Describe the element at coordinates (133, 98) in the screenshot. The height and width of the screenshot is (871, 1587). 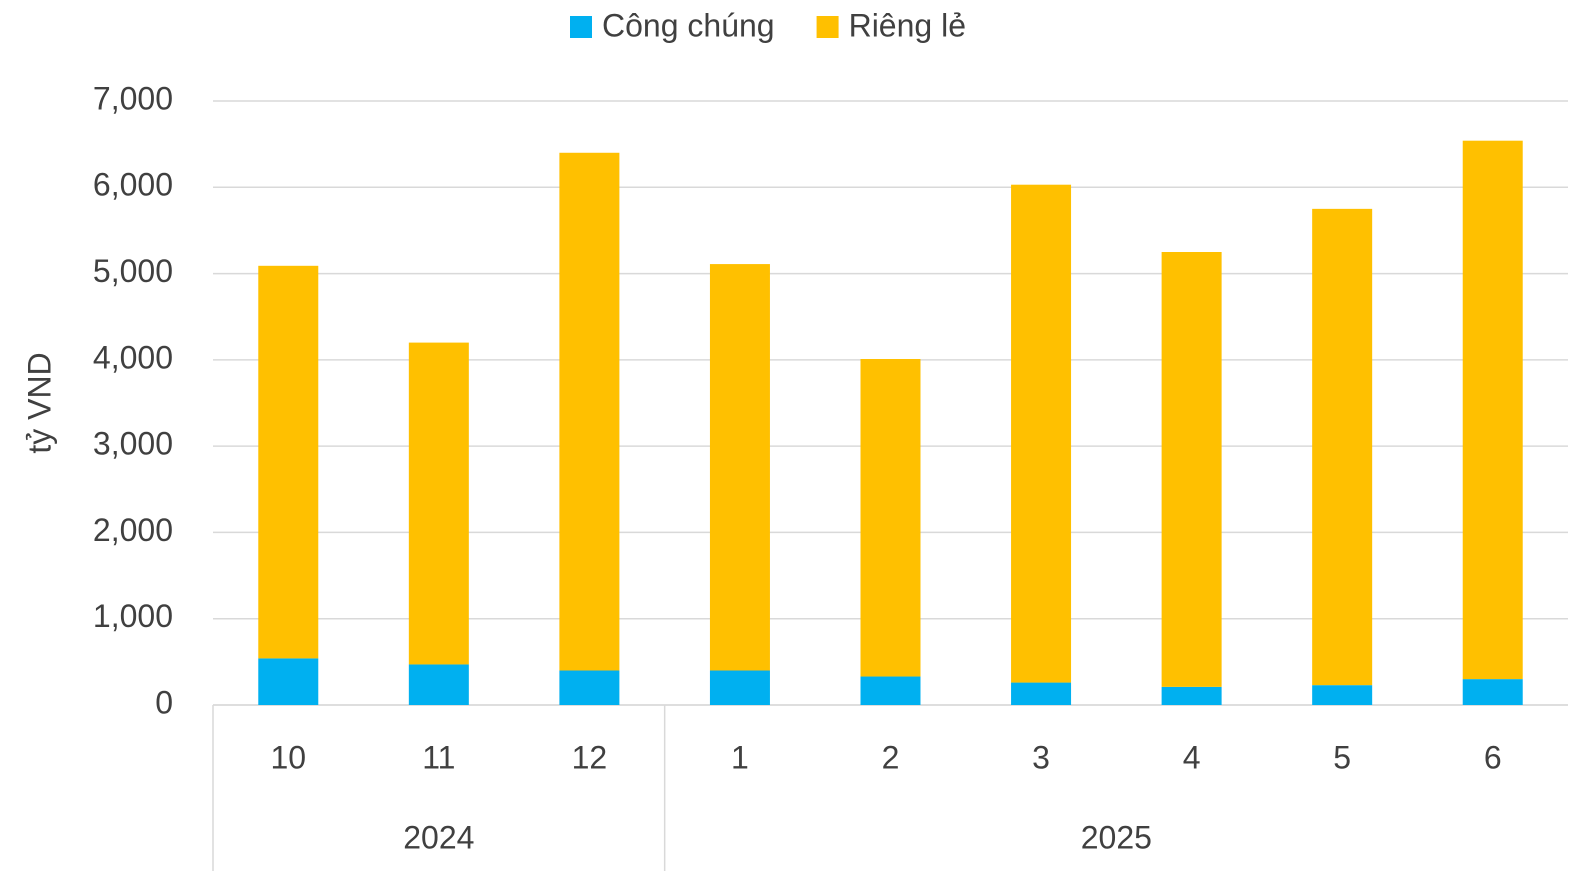
I see `y-tick-label: 7,000` at that location.